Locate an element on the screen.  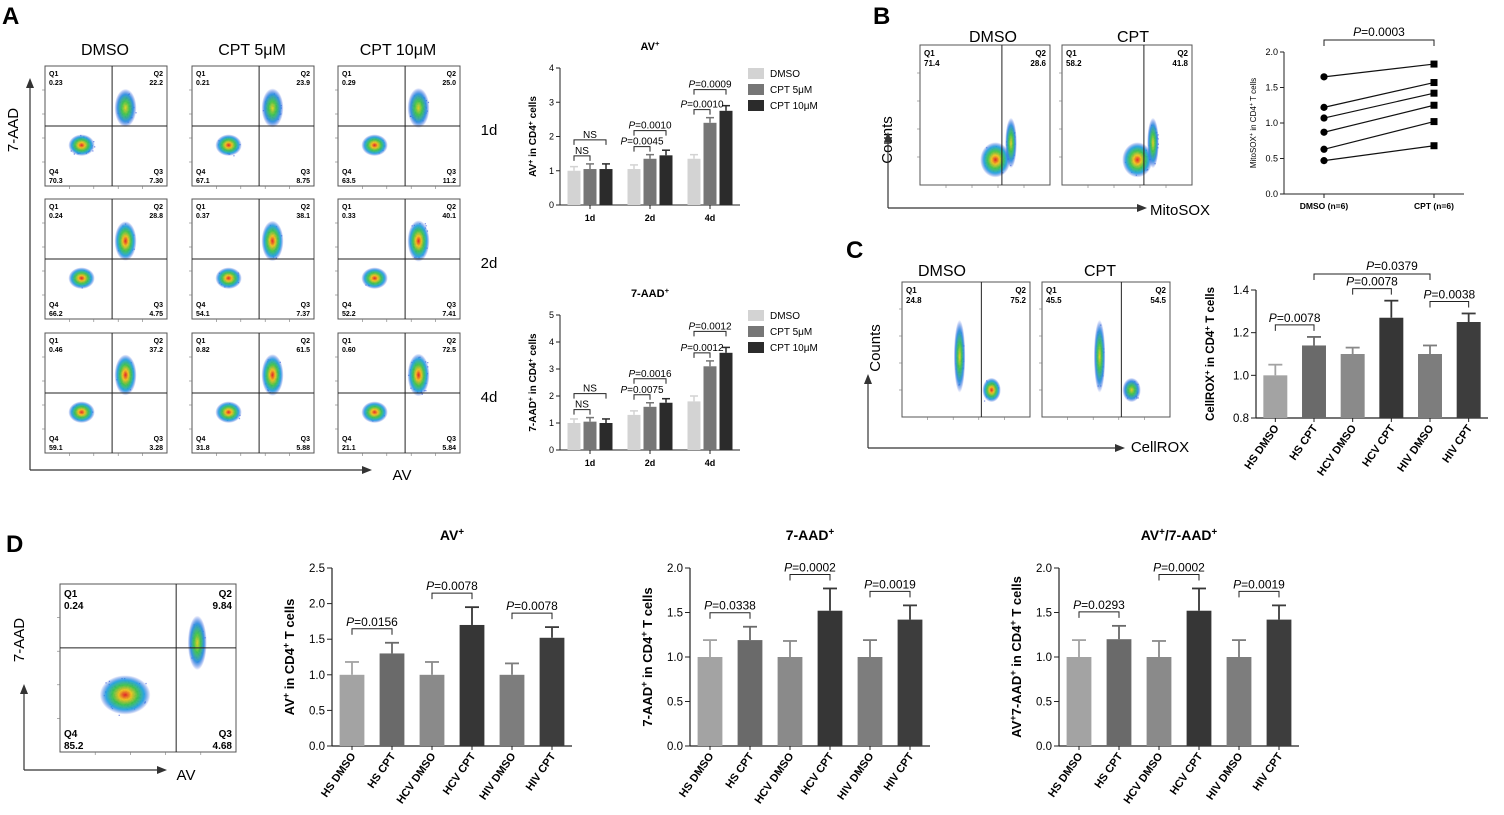
y-tick-label: 0.0 is located at coordinates (1044, 747).